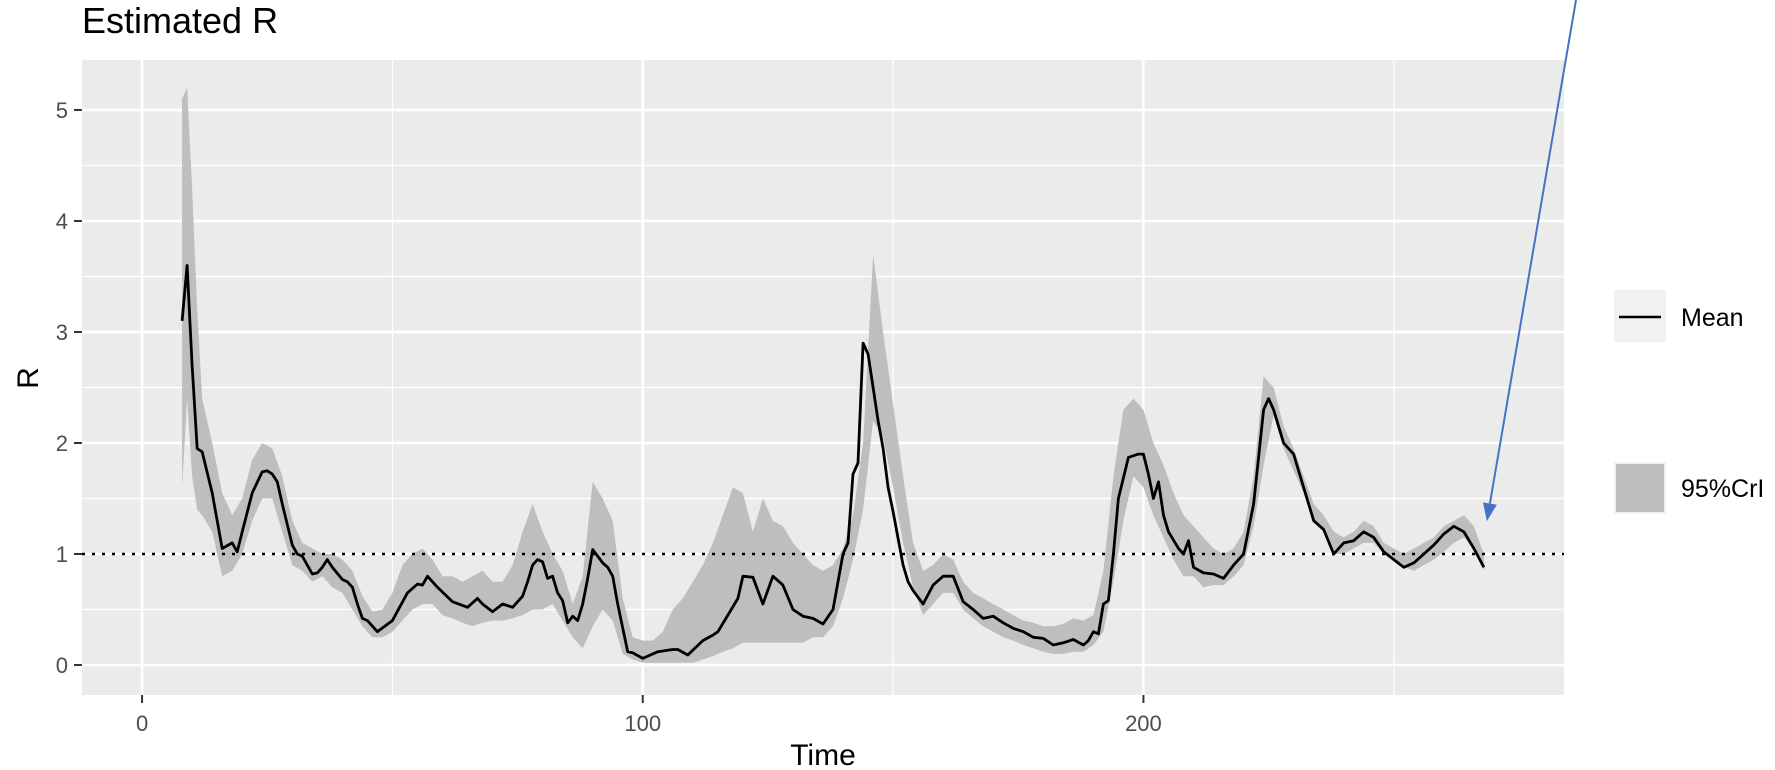  What do you see at coordinates (62, 332) in the screenshot?
I see `y-tick-label: 3` at bounding box center [62, 332].